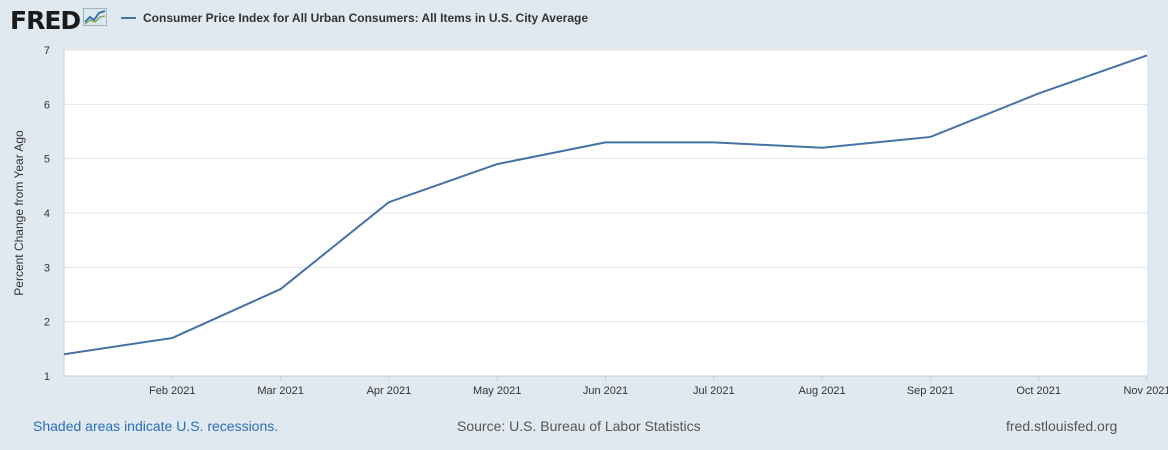 The height and width of the screenshot is (450, 1168). Describe the element at coordinates (47, 323) in the screenshot. I see `y-tick-label: 2` at that location.